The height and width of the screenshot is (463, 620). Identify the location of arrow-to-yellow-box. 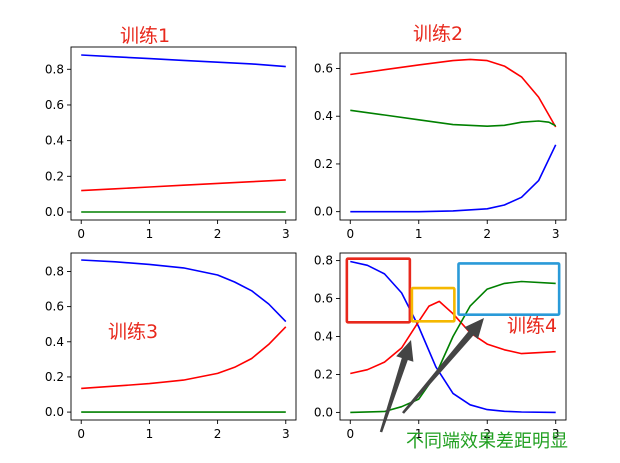
(396, 386).